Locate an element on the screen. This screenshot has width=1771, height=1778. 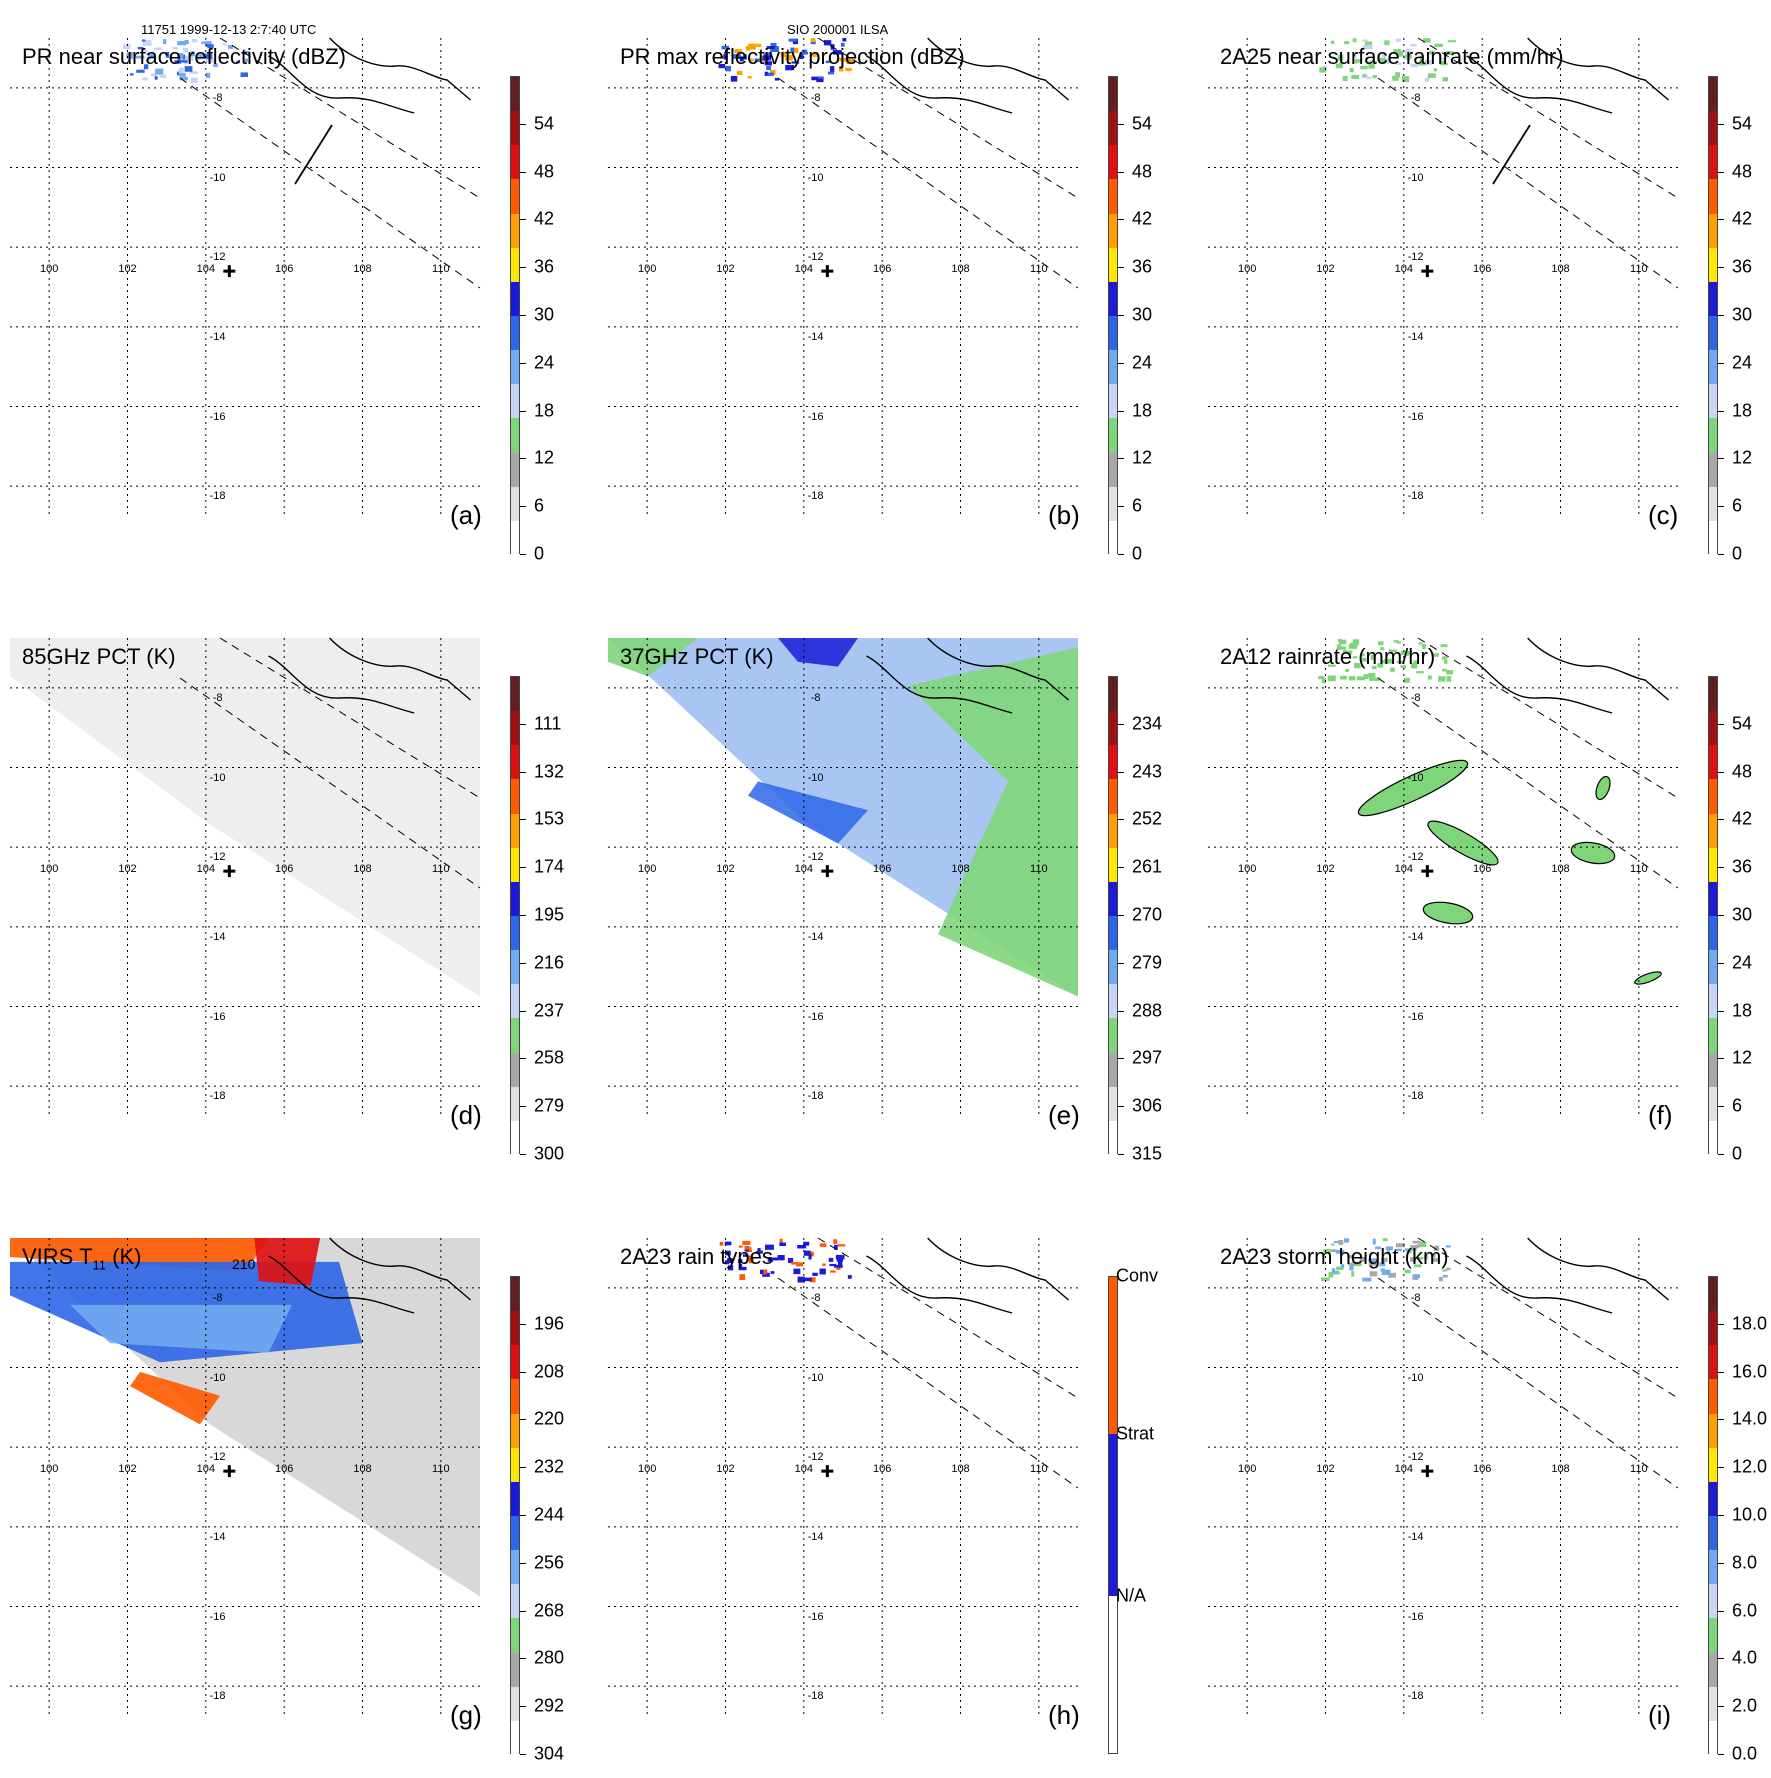
colorbar-tick-label: 244 is located at coordinates (549, 1514).